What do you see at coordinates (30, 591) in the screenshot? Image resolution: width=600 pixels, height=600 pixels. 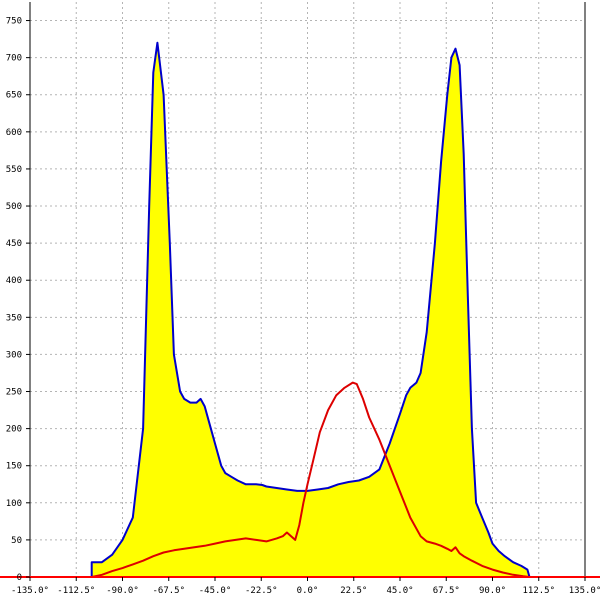 I see `x-tick-label: -135.0°` at bounding box center [30, 591].